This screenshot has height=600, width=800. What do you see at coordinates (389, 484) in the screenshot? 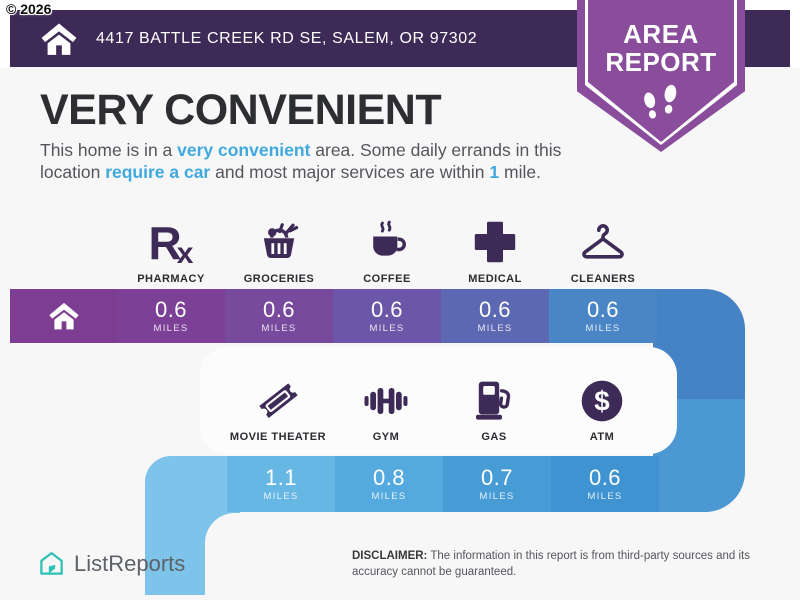
I see `distance-cell-gym: 0.8 MILES` at bounding box center [389, 484].